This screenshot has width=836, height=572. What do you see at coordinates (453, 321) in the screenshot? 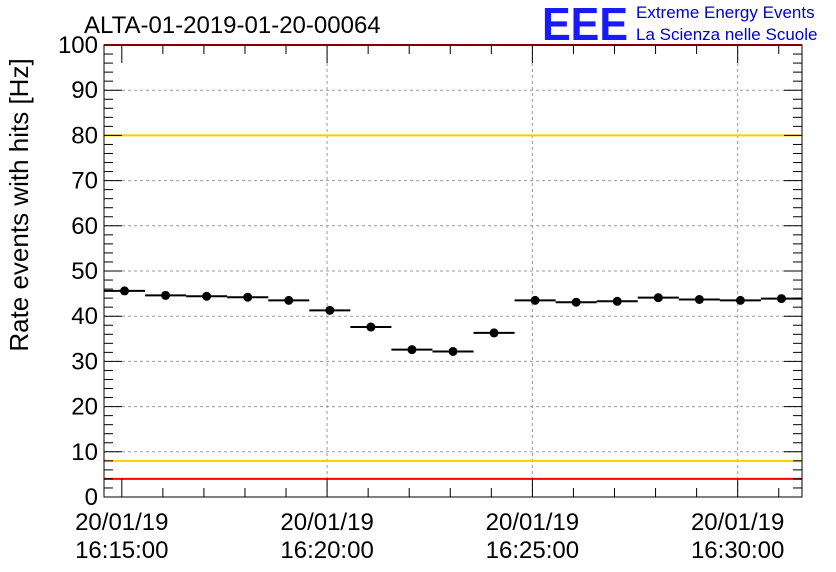
I see `data-points` at bounding box center [453, 321].